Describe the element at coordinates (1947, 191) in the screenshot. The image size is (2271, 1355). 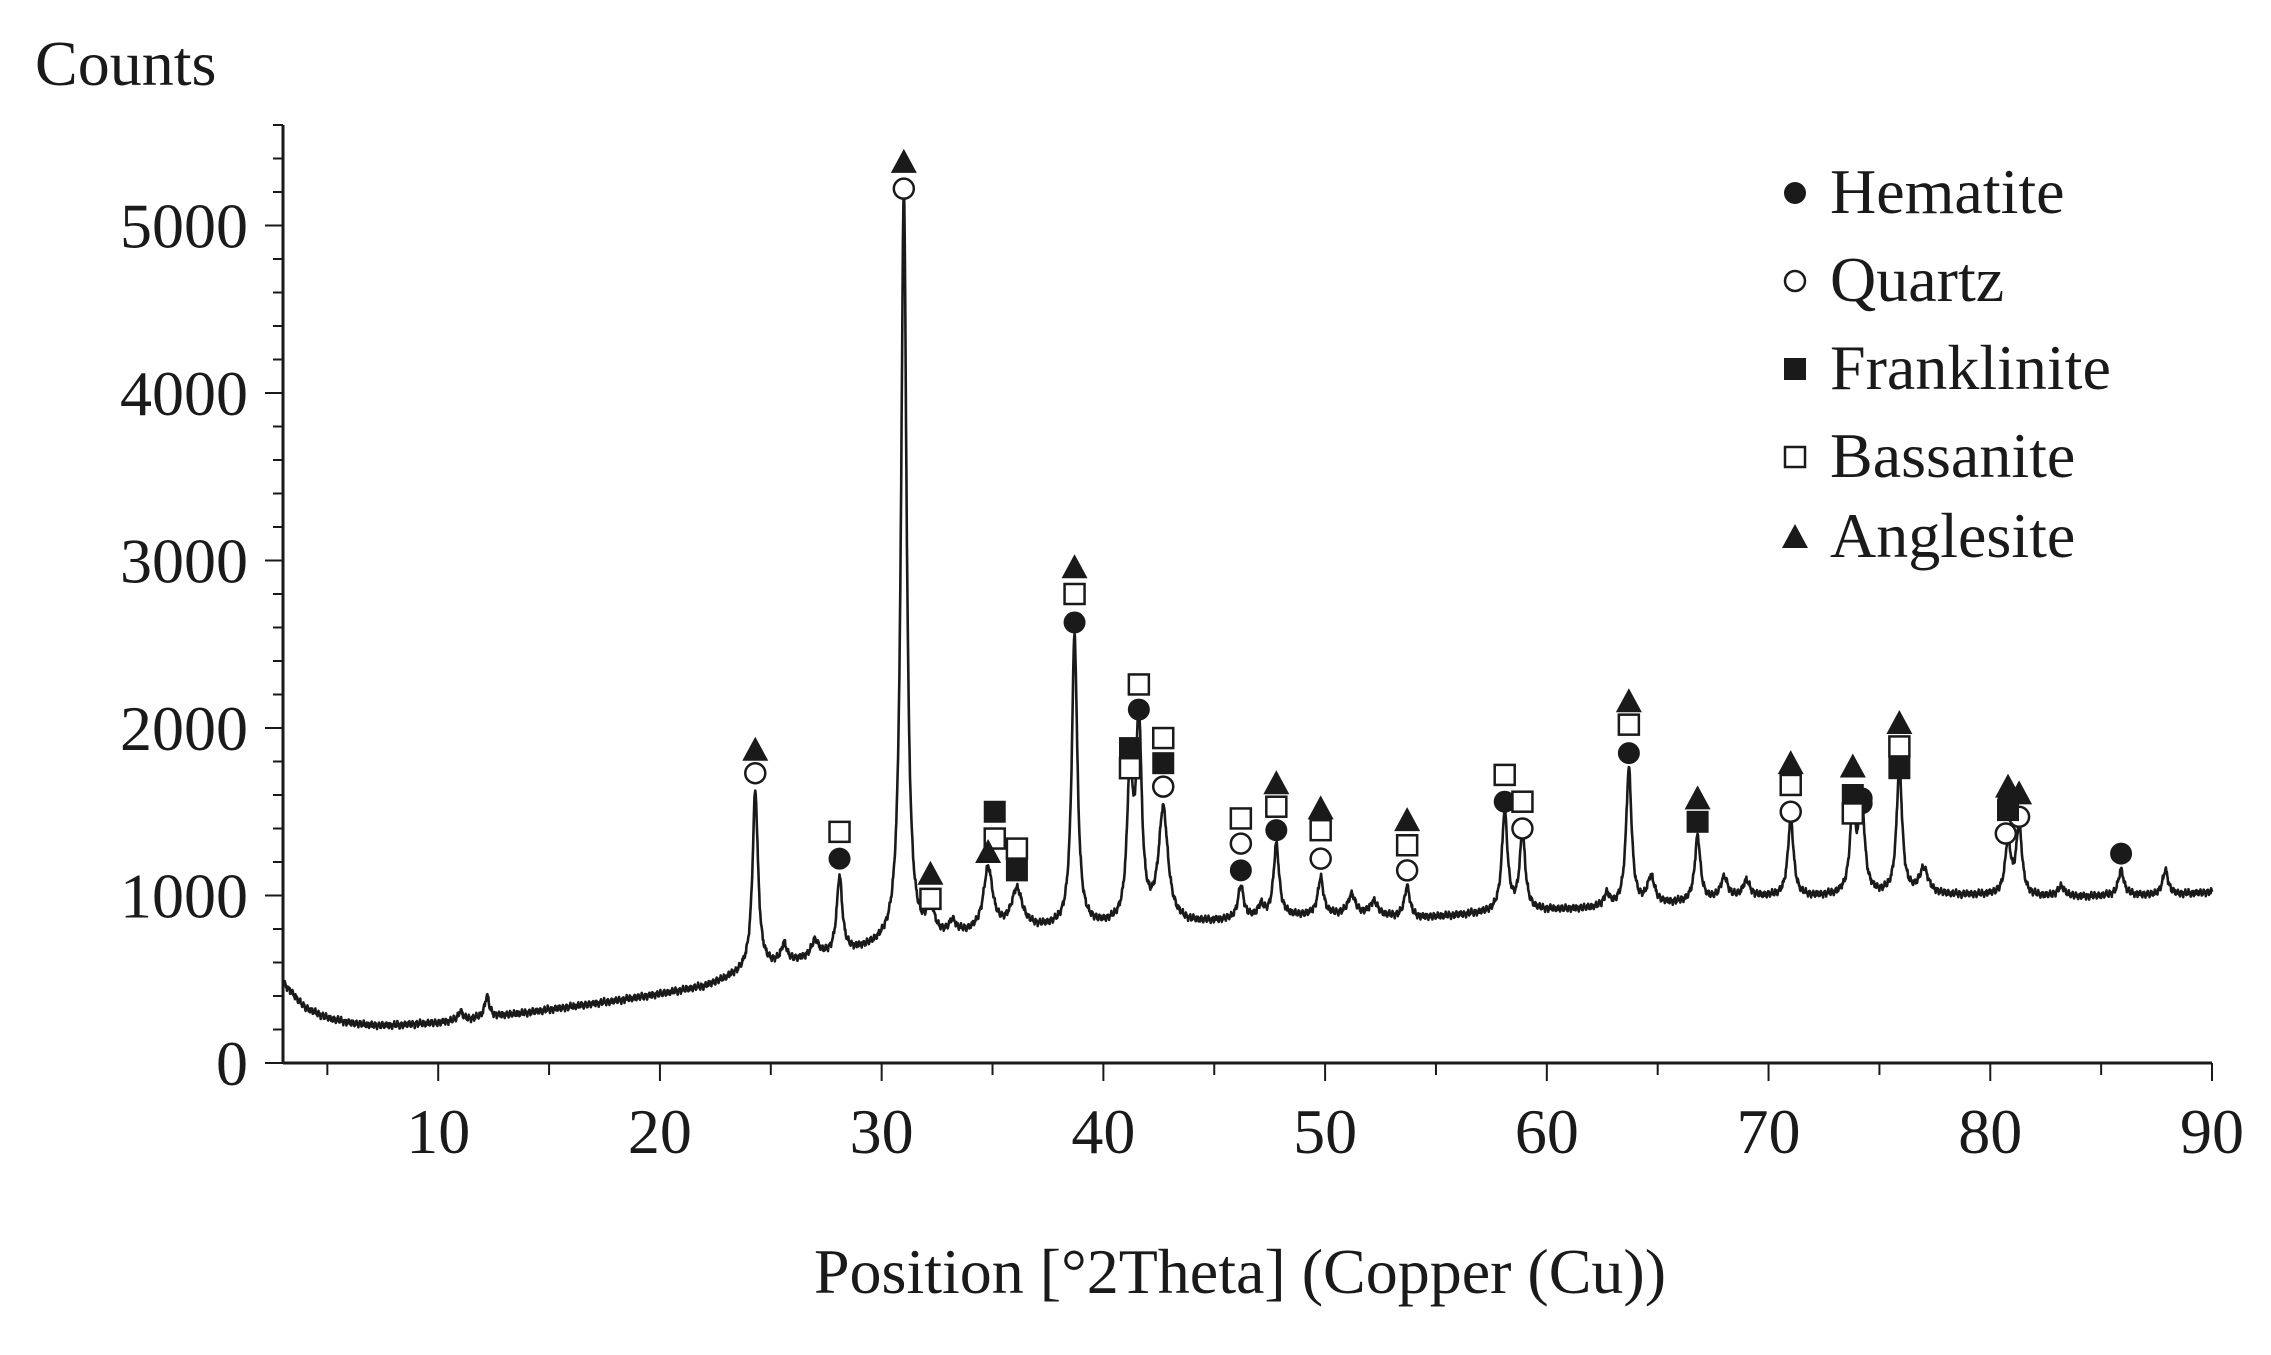
I see `legend-hematite-label: Hematite` at that location.